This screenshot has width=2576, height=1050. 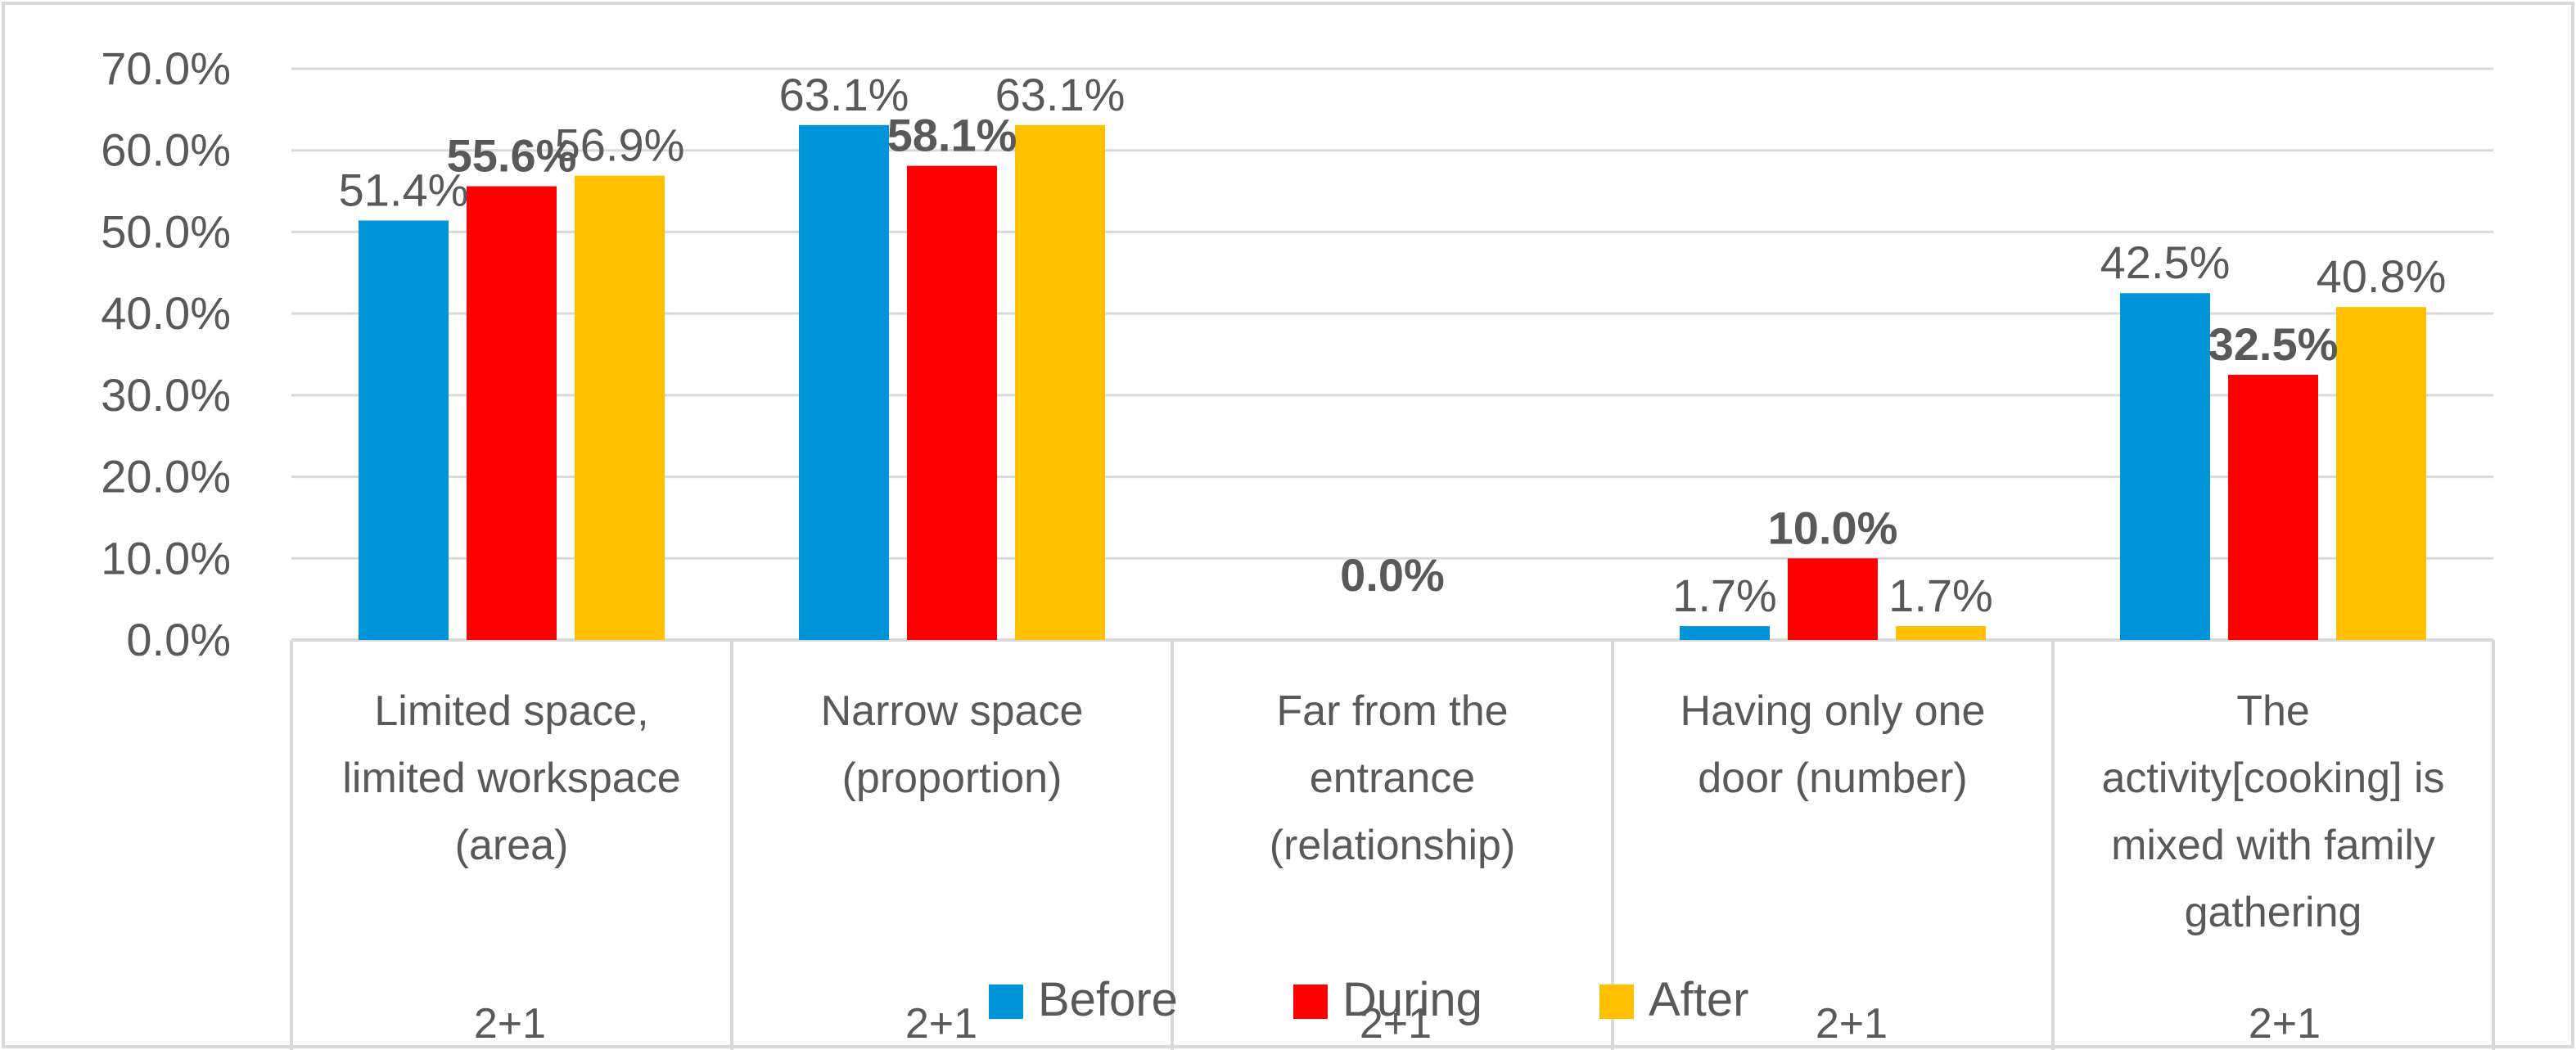 I want to click on category-label: gathering, so click(x=2273, y=912).